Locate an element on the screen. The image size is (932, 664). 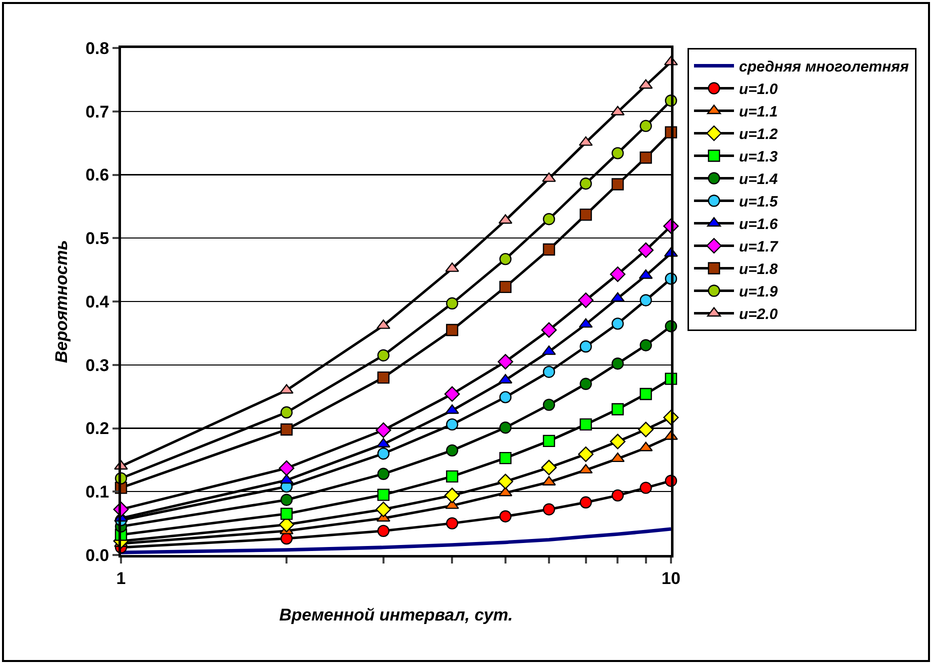
y-axis-title: Вероятность is located at coordinates (61, 301).